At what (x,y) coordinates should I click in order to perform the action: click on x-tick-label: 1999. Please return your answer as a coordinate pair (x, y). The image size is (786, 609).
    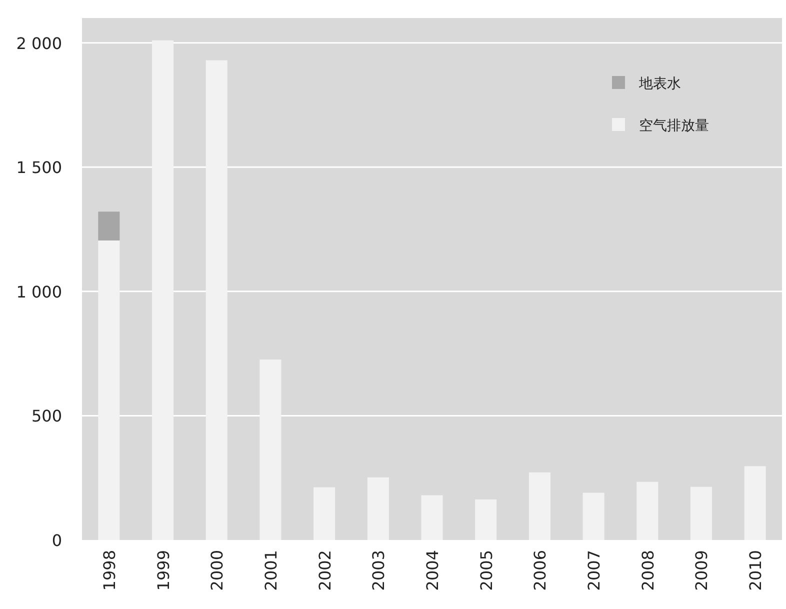
    Looking at the image, I should click on (163, 570).